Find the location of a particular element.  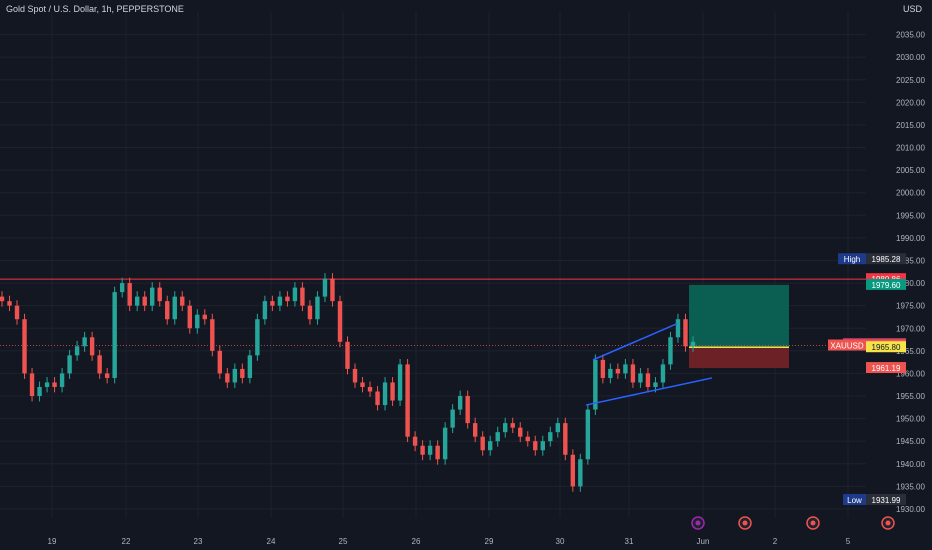

y-tick-label: 1990.00 is located at coordinates (910, 238).